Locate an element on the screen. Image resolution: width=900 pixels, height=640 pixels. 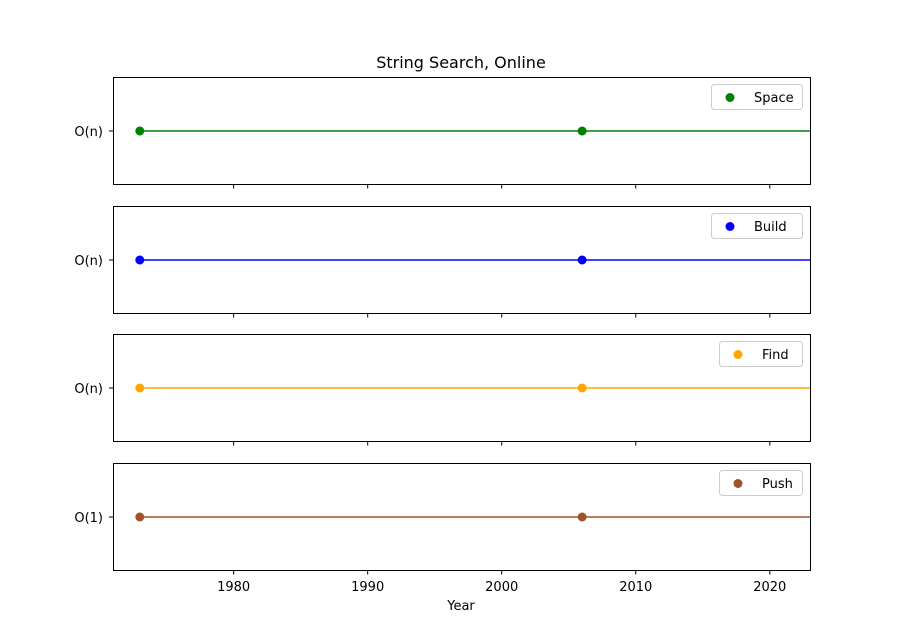
legend-label: Find is located at coordinates (775, 355).